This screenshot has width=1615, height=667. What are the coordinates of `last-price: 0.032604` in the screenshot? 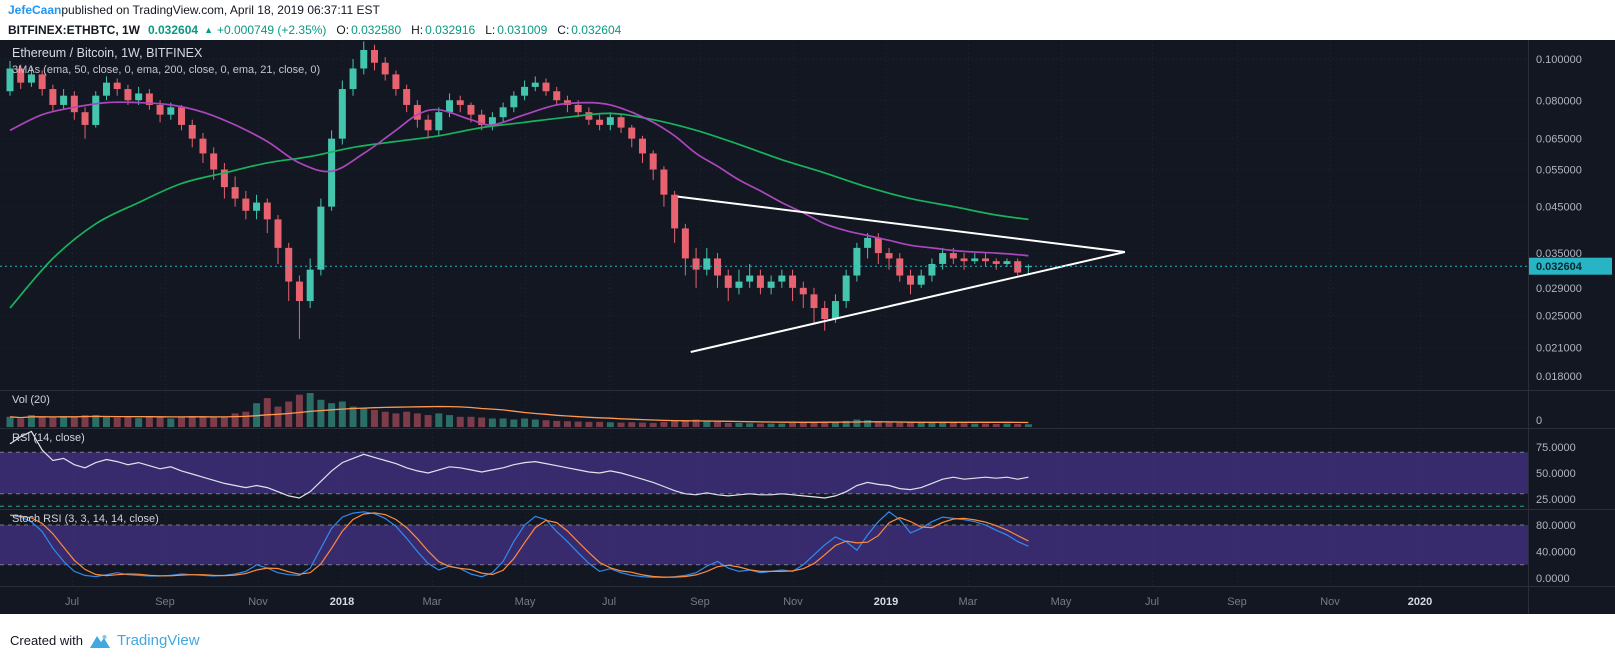 It's located at (173, 30).